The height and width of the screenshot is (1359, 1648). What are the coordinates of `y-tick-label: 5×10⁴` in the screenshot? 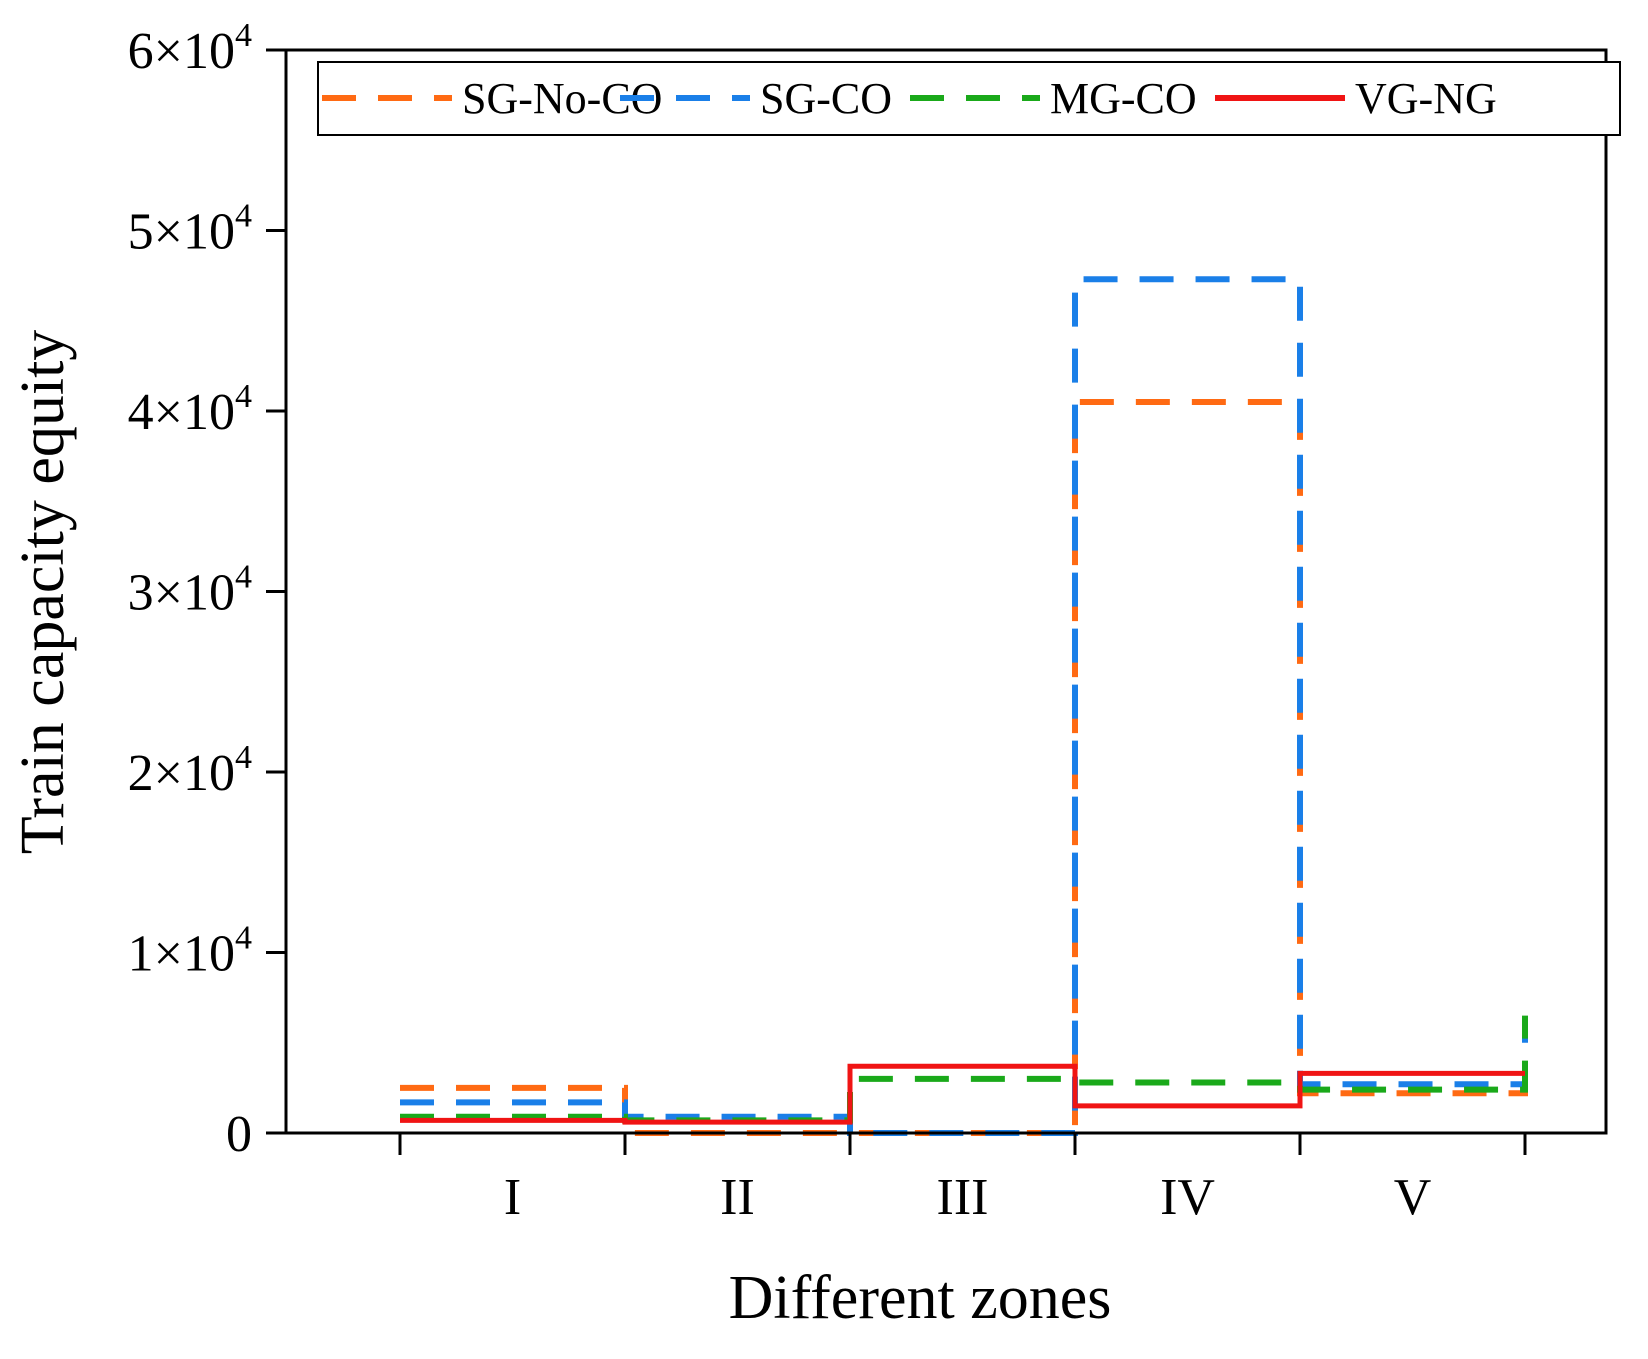 It's located at (190, 229).